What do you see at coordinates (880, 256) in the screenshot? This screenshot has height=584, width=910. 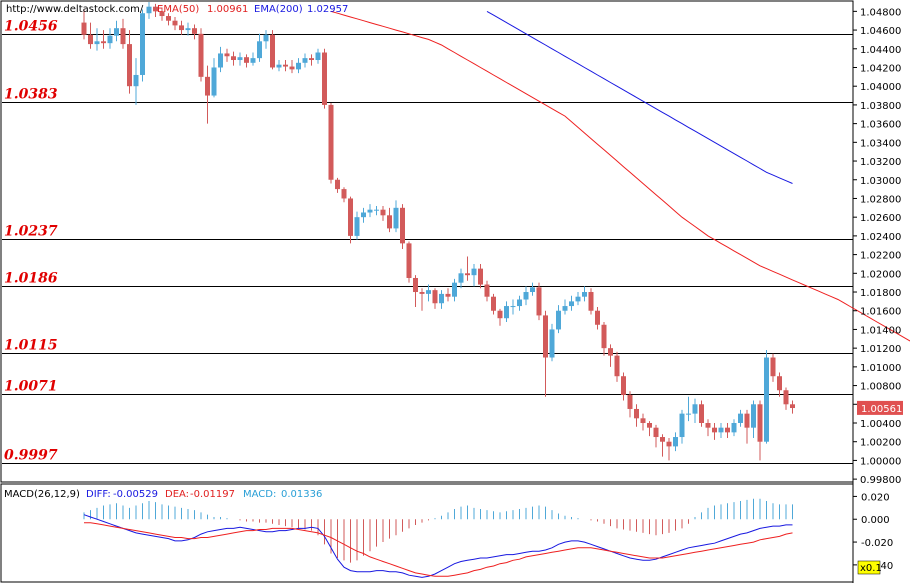 I see `price-tick-label-13: 1.02200` at bounding box center [880, 256].